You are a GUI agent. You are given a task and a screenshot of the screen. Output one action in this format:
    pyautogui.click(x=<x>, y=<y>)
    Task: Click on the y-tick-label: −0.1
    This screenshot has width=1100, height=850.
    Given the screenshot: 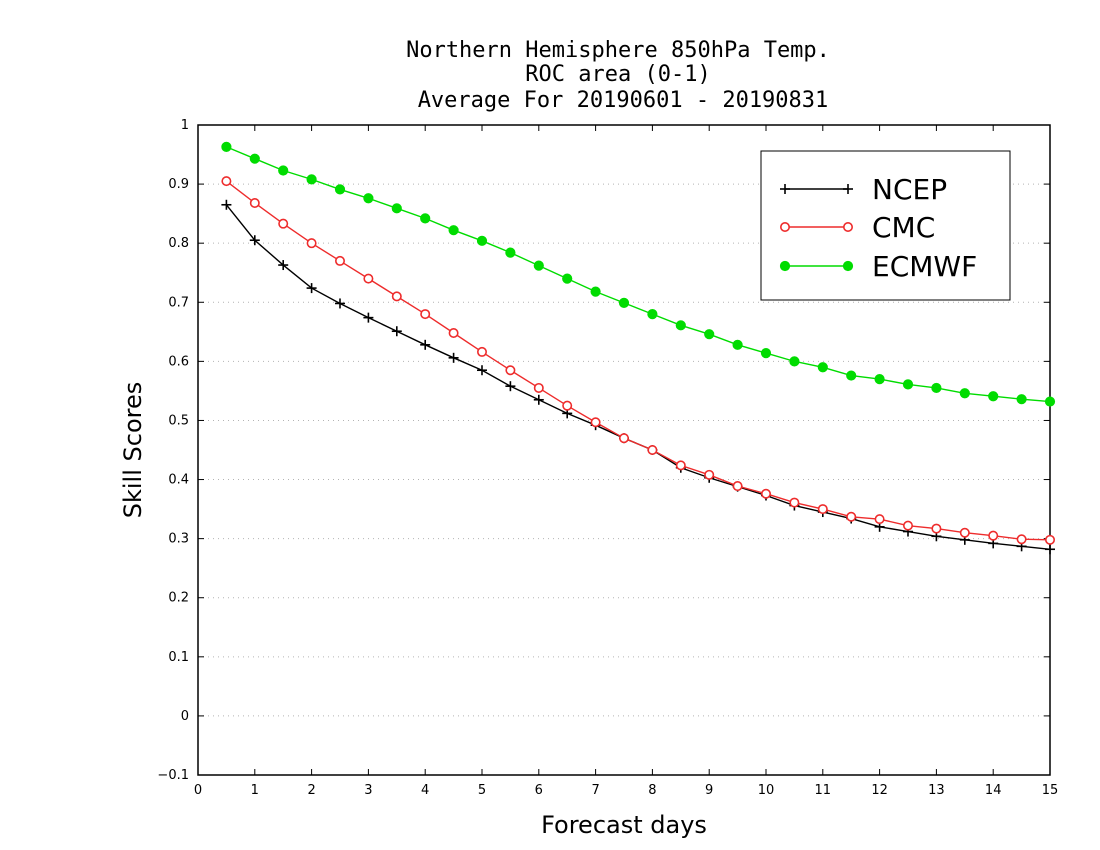 What is the action you would take?
    pyautogui.click(x=173, y=775)
    